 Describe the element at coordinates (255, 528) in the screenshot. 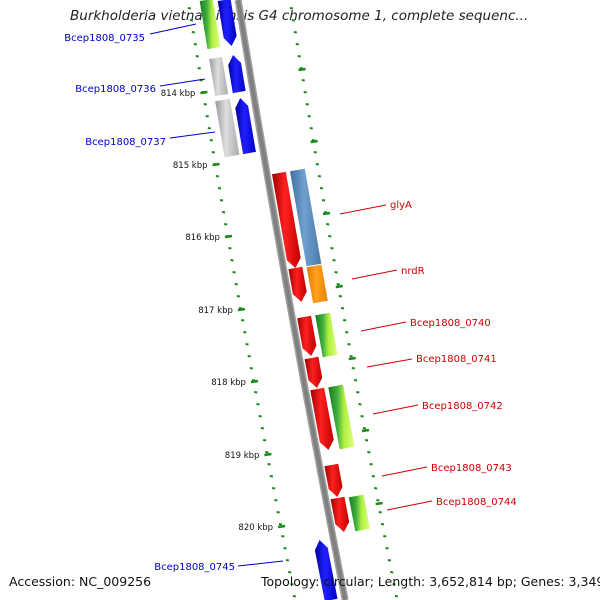

I see `kbp-tick-label: 820 kbp` at that location.